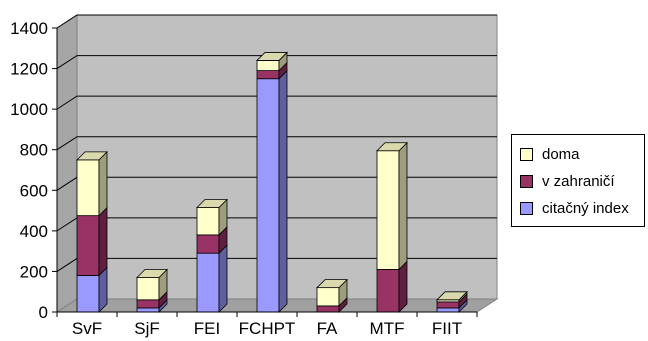  Describe the element at coordinates (43, 312) in the screenshot. I see `y-tick-label: 0` at that location.